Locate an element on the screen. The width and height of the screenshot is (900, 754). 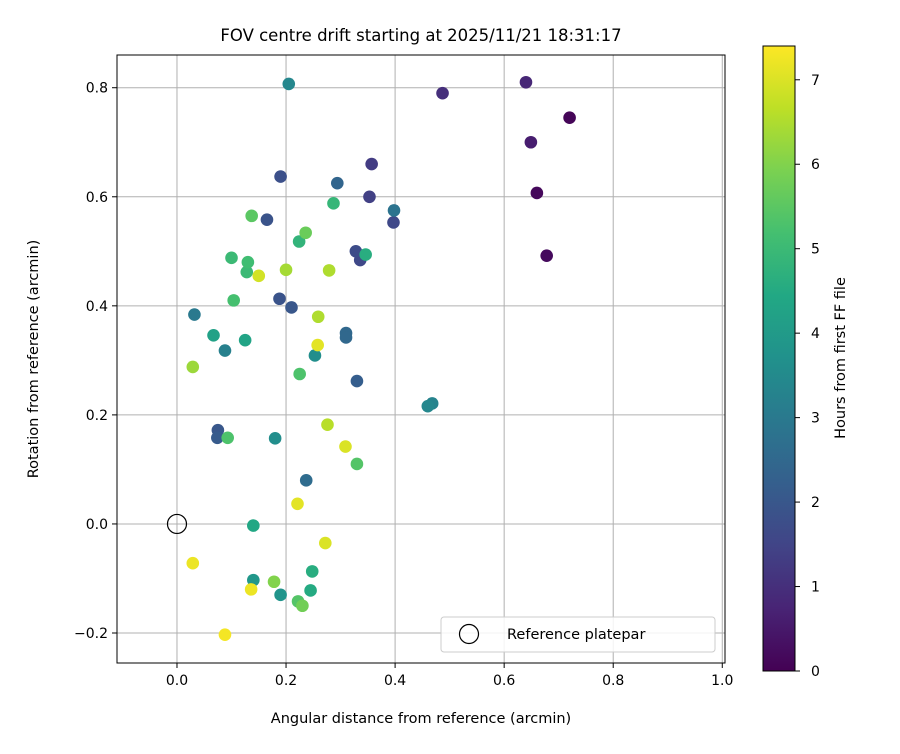
colorbar-tick-label: 5 is located at coordinates (815, 250).